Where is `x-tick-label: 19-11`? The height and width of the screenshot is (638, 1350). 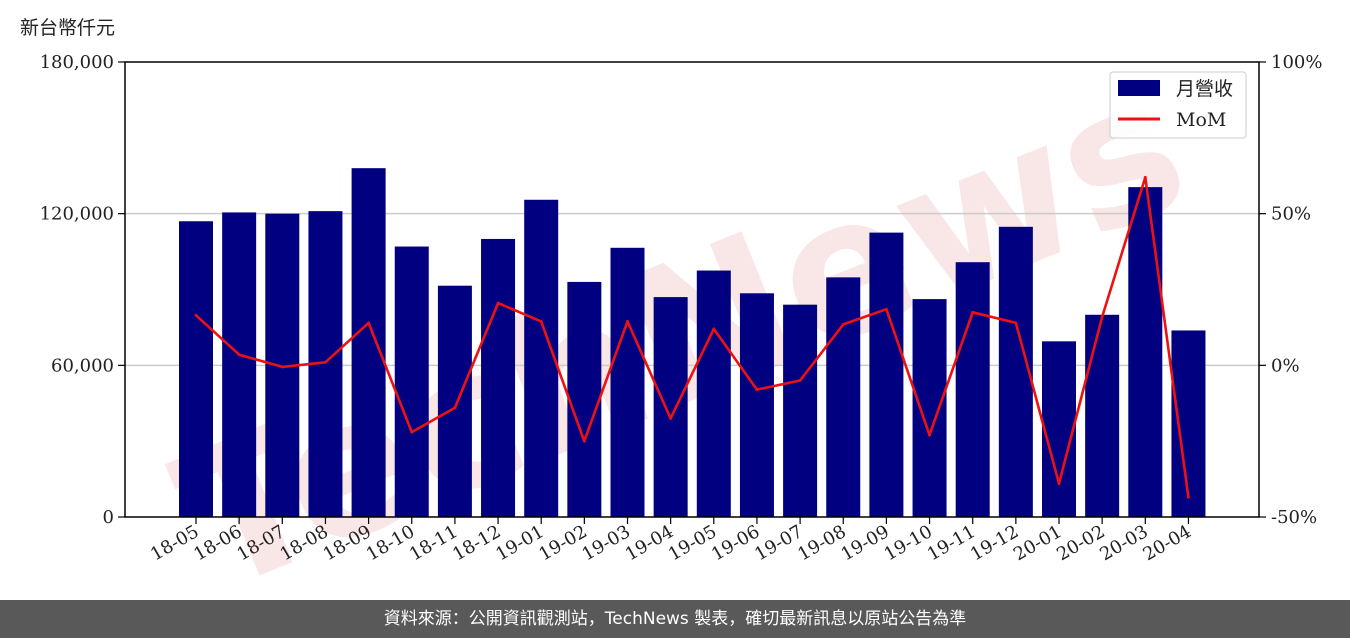
x-tick-label: 19-11 is located at coordinates (951, 543).